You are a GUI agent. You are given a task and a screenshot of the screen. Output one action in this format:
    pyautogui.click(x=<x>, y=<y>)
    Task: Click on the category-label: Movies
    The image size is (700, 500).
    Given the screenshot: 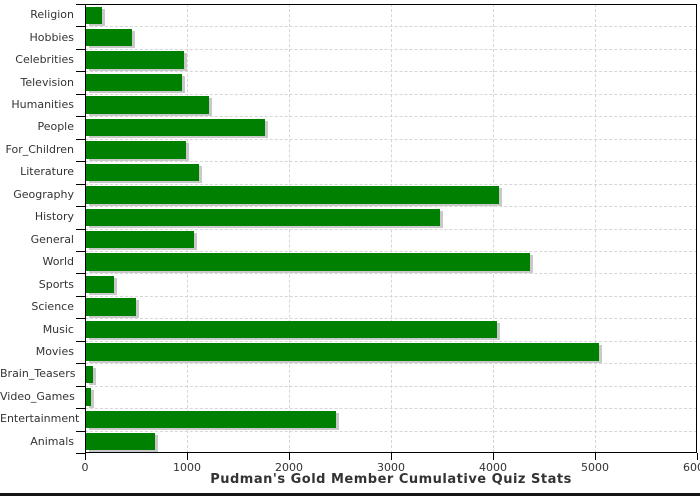 What is the action you would take?
    pyautogui.click(x=54, y=351)
    